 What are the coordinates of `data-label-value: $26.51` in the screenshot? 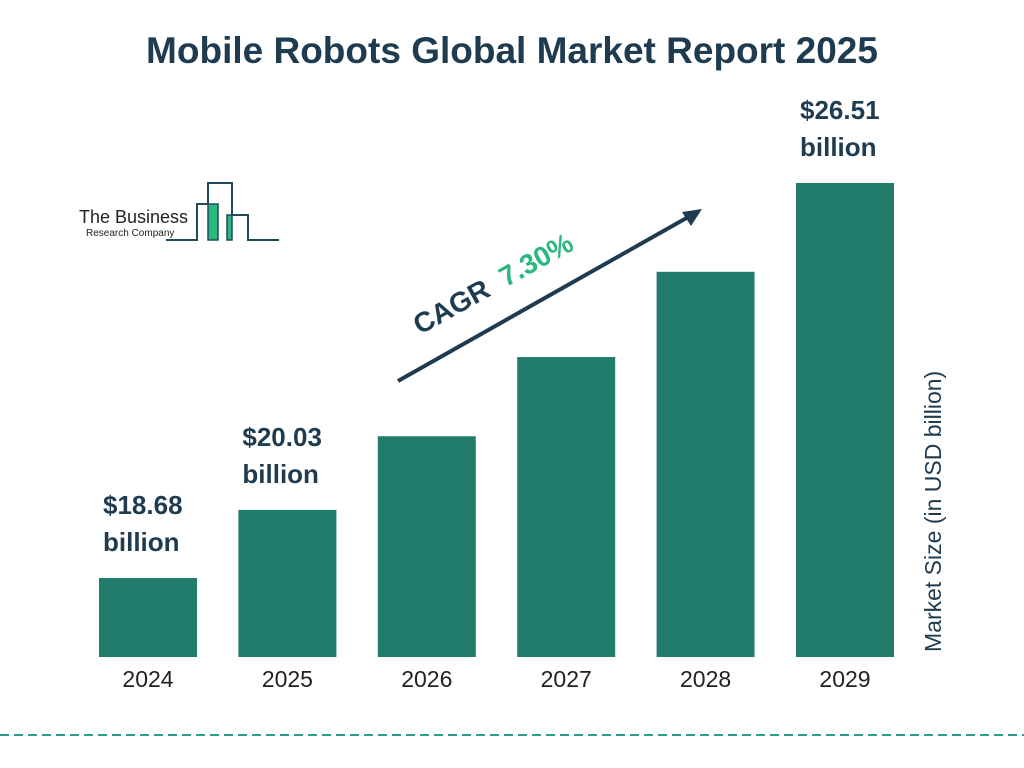 It's located at (840, 110).